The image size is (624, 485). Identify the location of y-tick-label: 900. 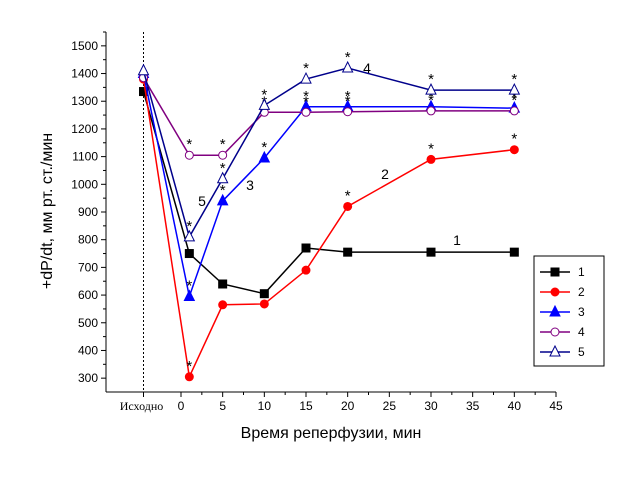
(88, 212).